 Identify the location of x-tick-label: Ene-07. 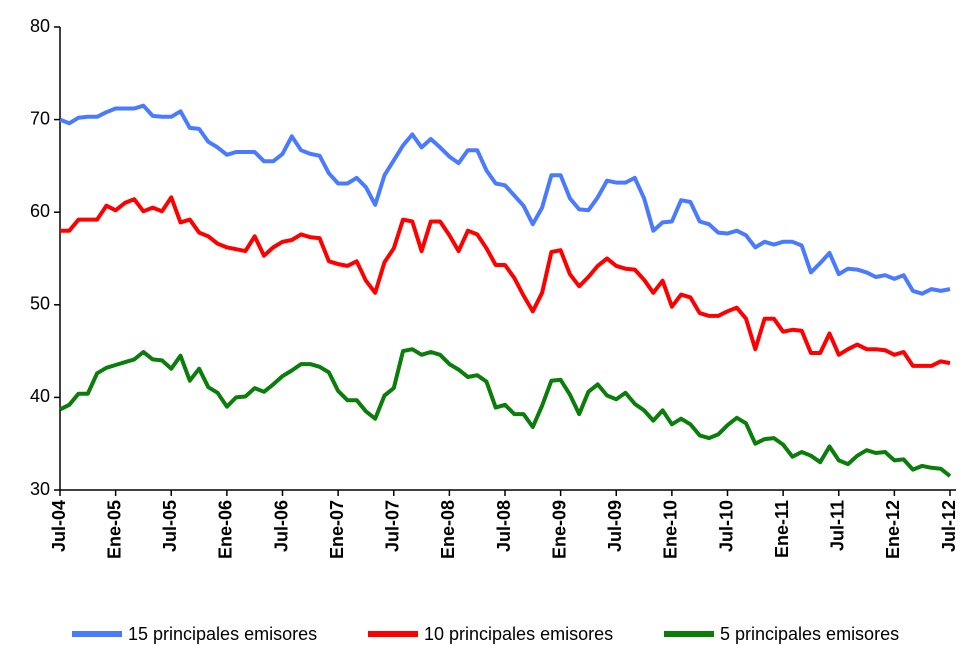
(337, 529).